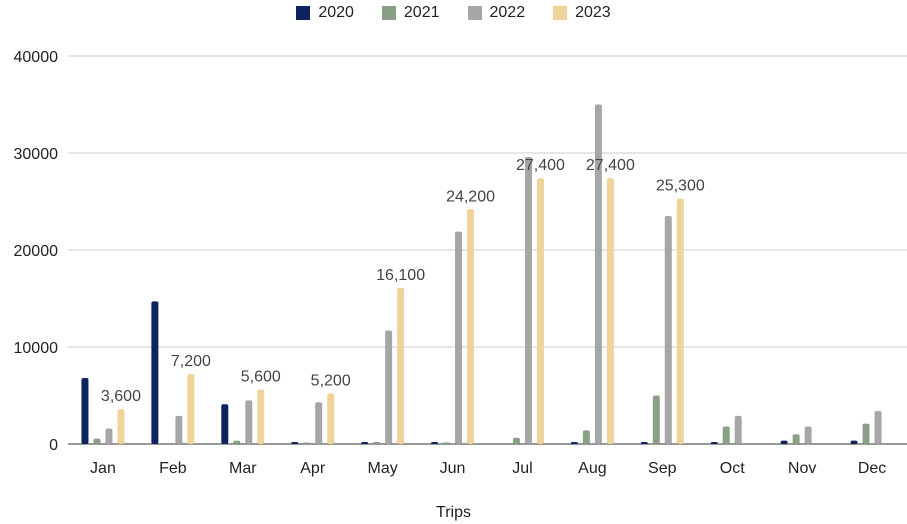  Describe the element at coordinates (103, 468) in the screenshot. I see `x-tick-label: Jan` at that location.